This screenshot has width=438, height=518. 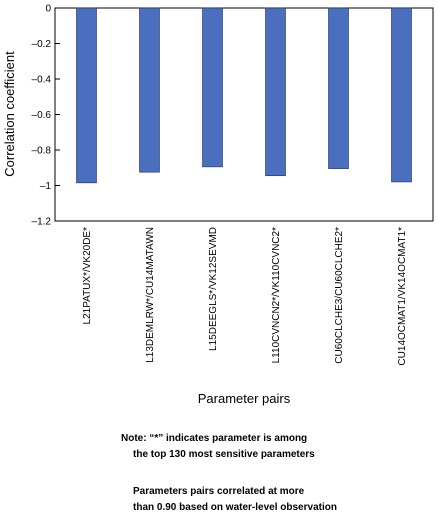 What do you see at coordinates (42, 151) in the screenshot?
I see `y-tick-label: –0.8` at bounding box center [42, 151].